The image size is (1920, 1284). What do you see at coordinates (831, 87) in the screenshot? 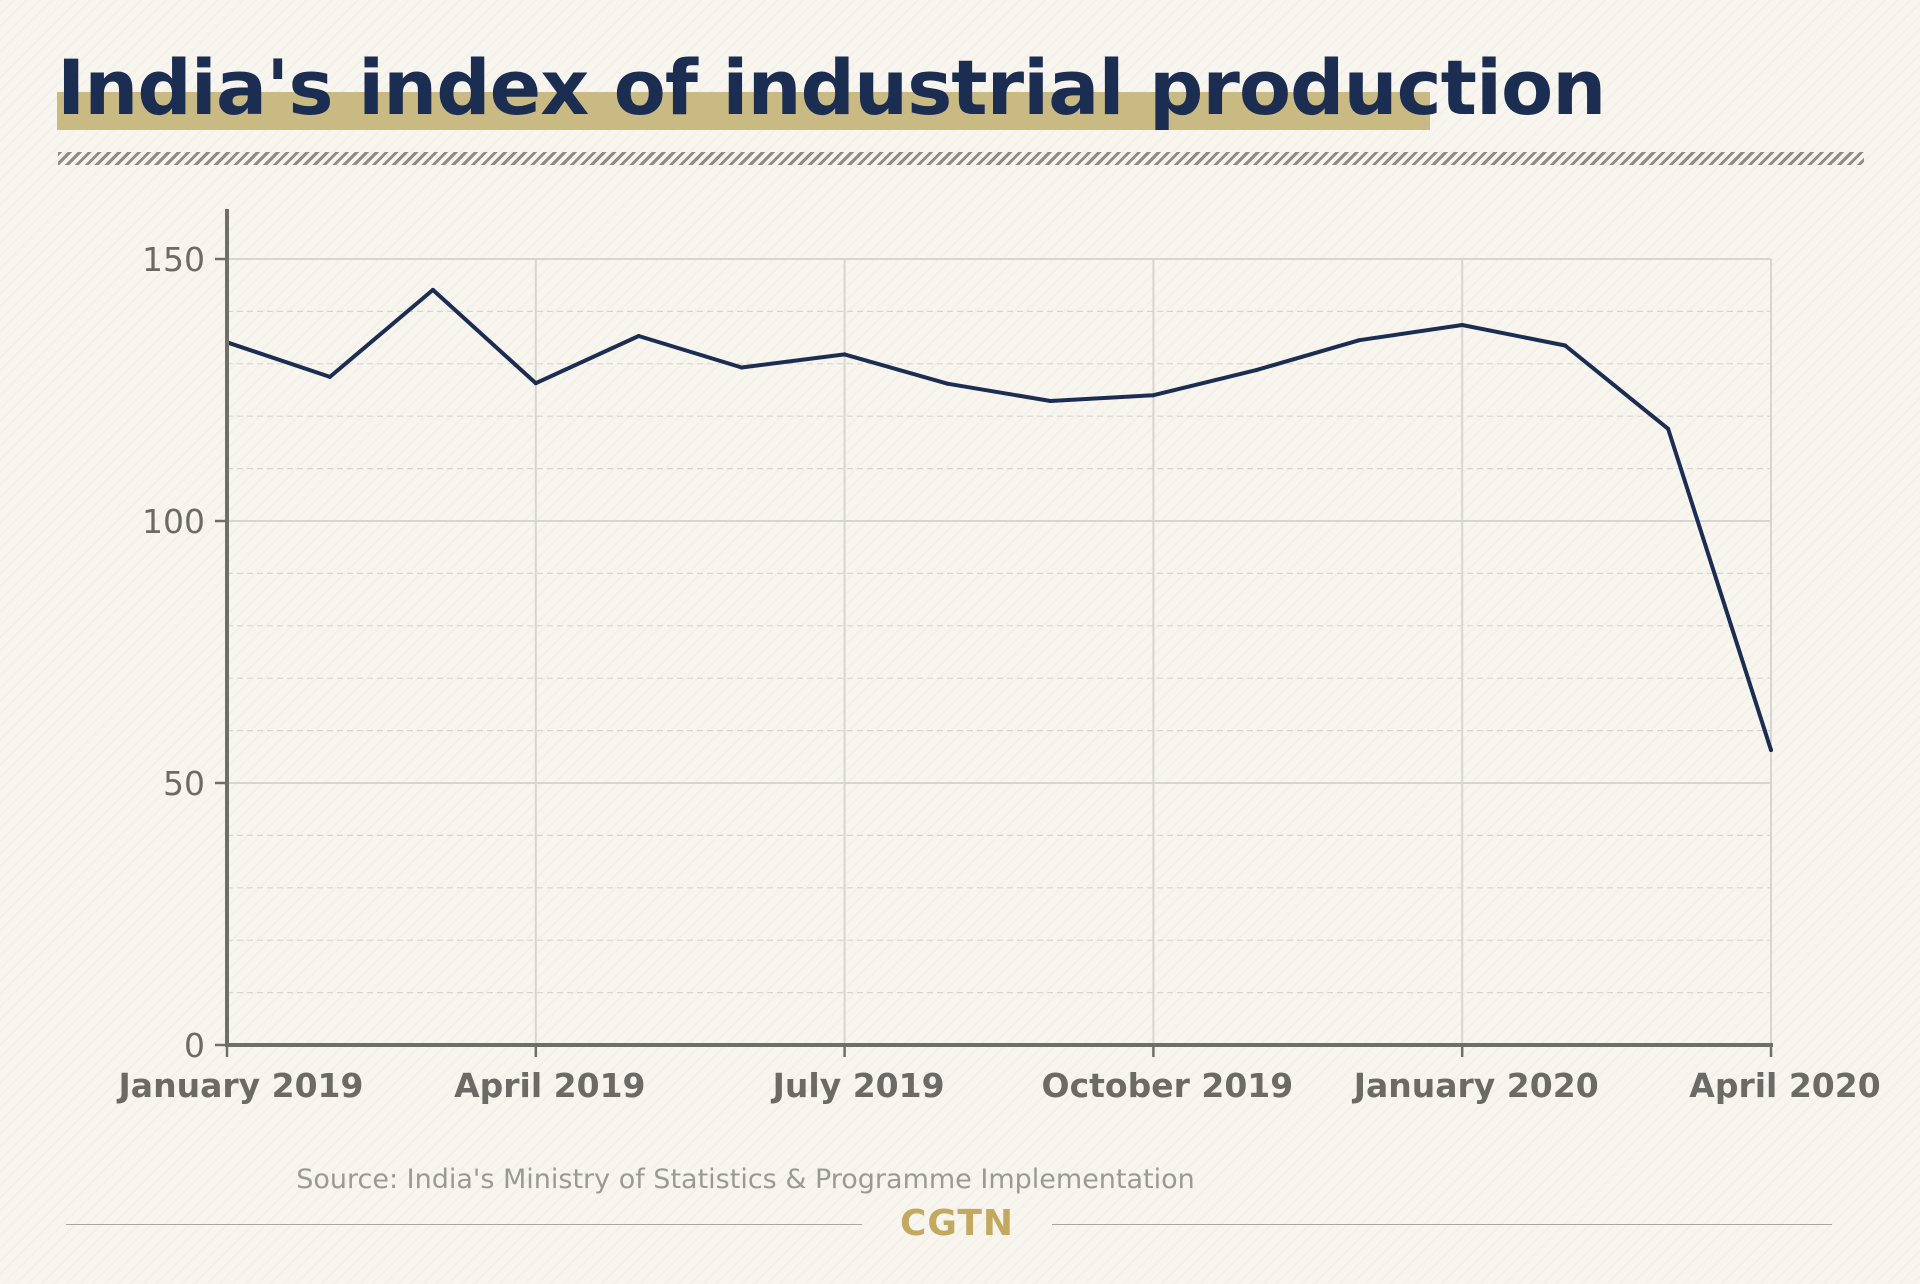
I see `page-title: India's index of industrial production` at bounding box center [831, 87].